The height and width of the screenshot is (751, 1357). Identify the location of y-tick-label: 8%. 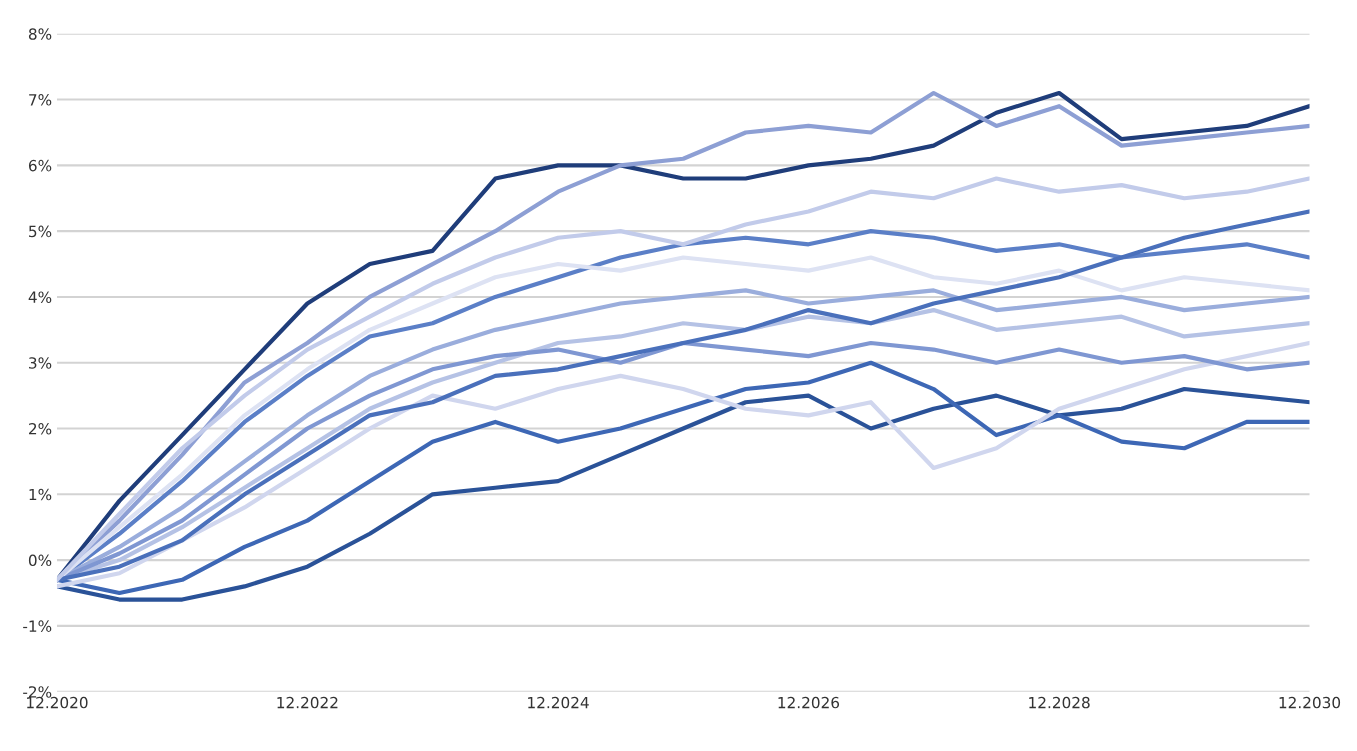
(40, 34).